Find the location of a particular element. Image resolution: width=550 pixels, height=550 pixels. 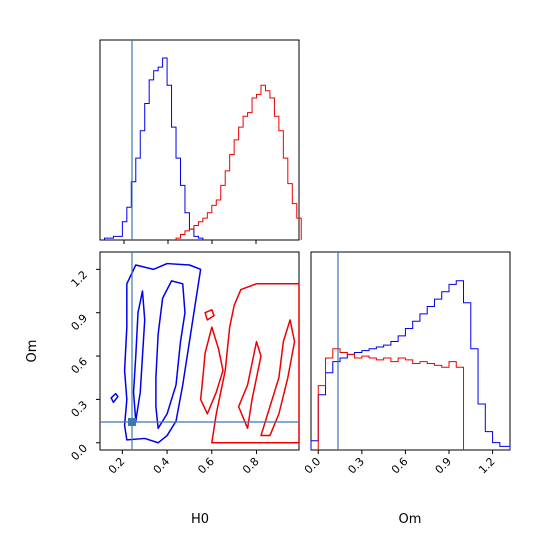

contour-red-inner-right is located at coordinates (278, 378).